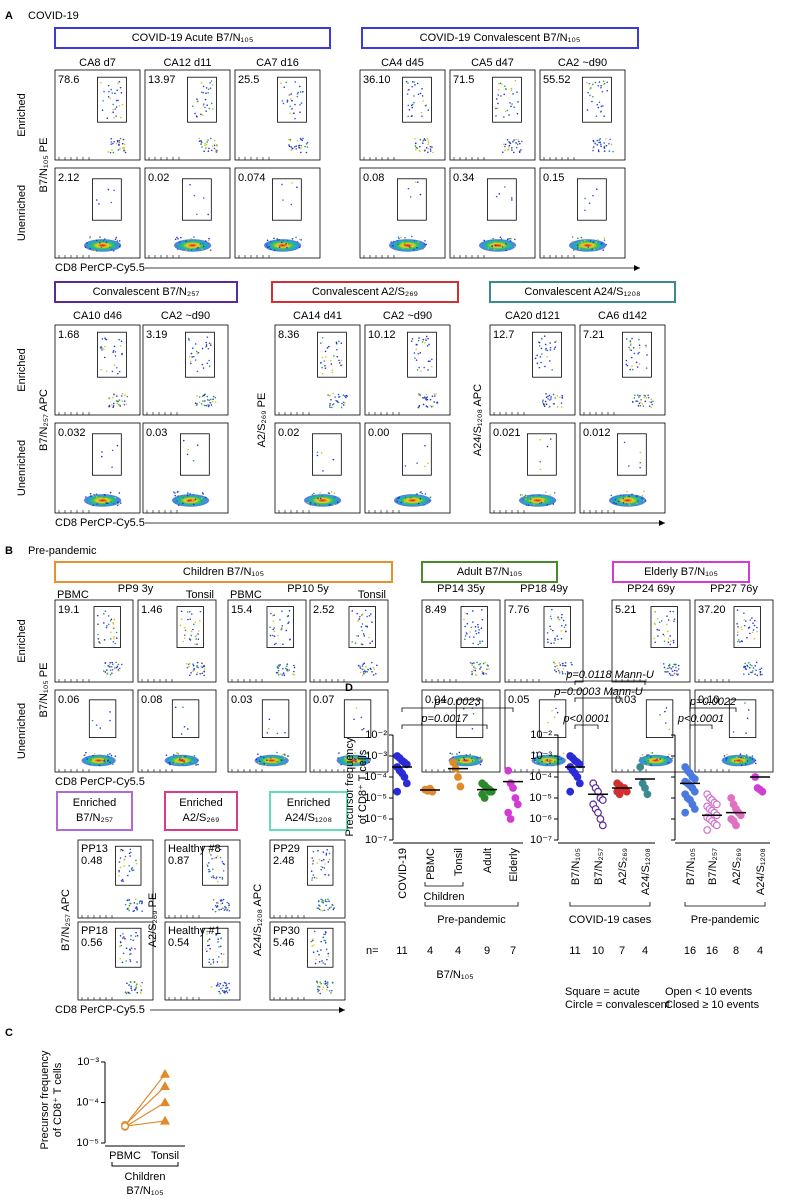 Image resolution: width=796 pixels, height=1199 pixels. Describe the element at coordinates (58, 1099) in the screenshot. I see `y-axis-label: of CD8⁺ T cells` at that location.